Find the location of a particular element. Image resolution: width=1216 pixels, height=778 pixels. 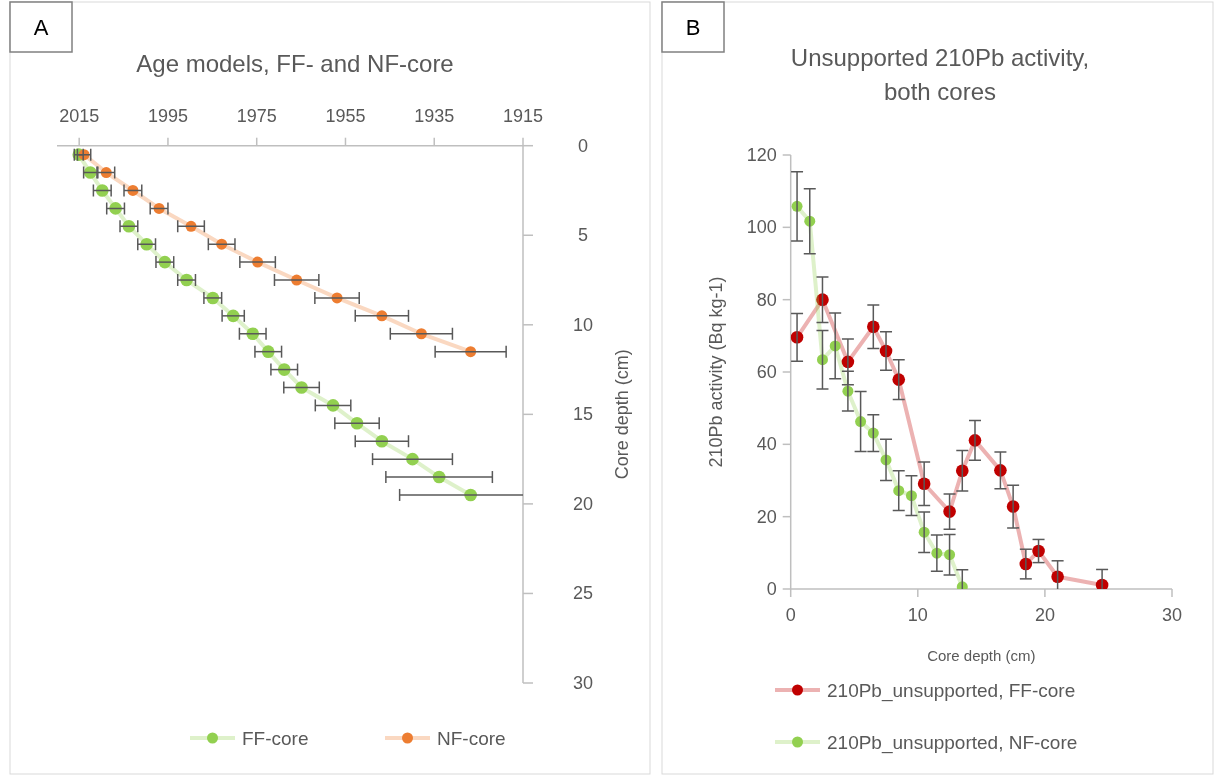

y-tick-label: 5 is located at coordinates (583, 235).